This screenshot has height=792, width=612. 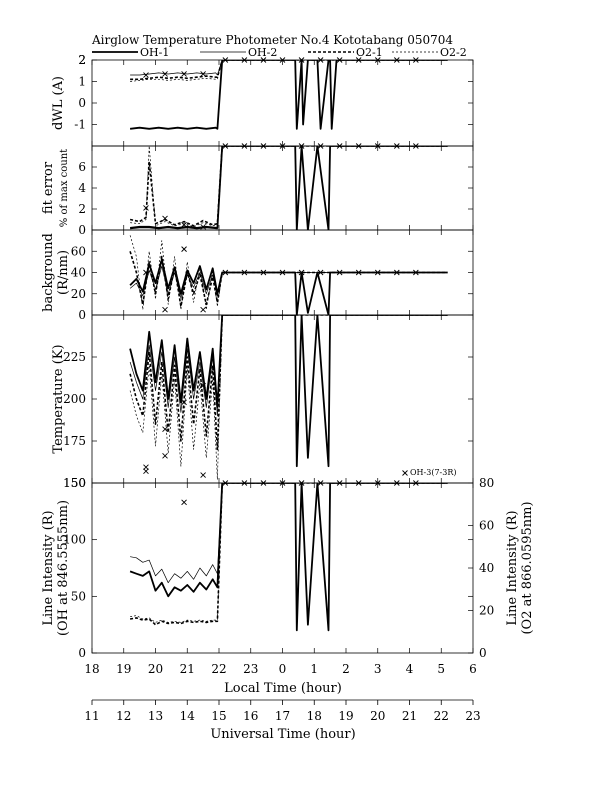 What do you see at coordinates (82, 188) in the screenshot?
I see `y-tick-label: 4` at bounding box center [82, 188].